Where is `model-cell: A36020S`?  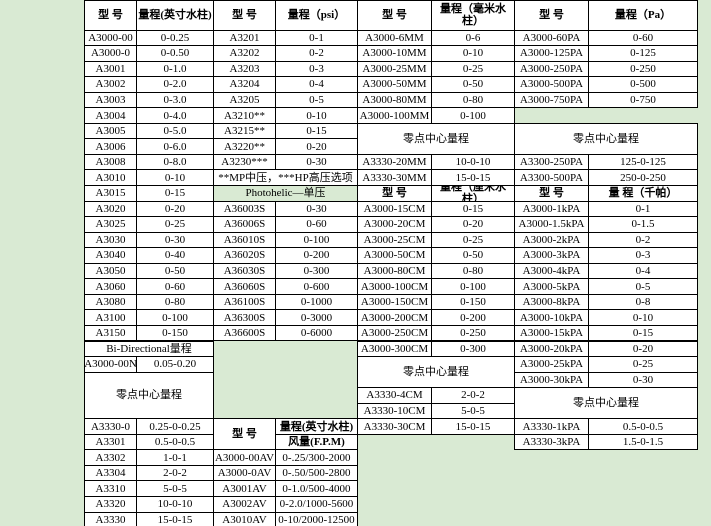
model-cell: A36020S is located at coordinates (244, 255).